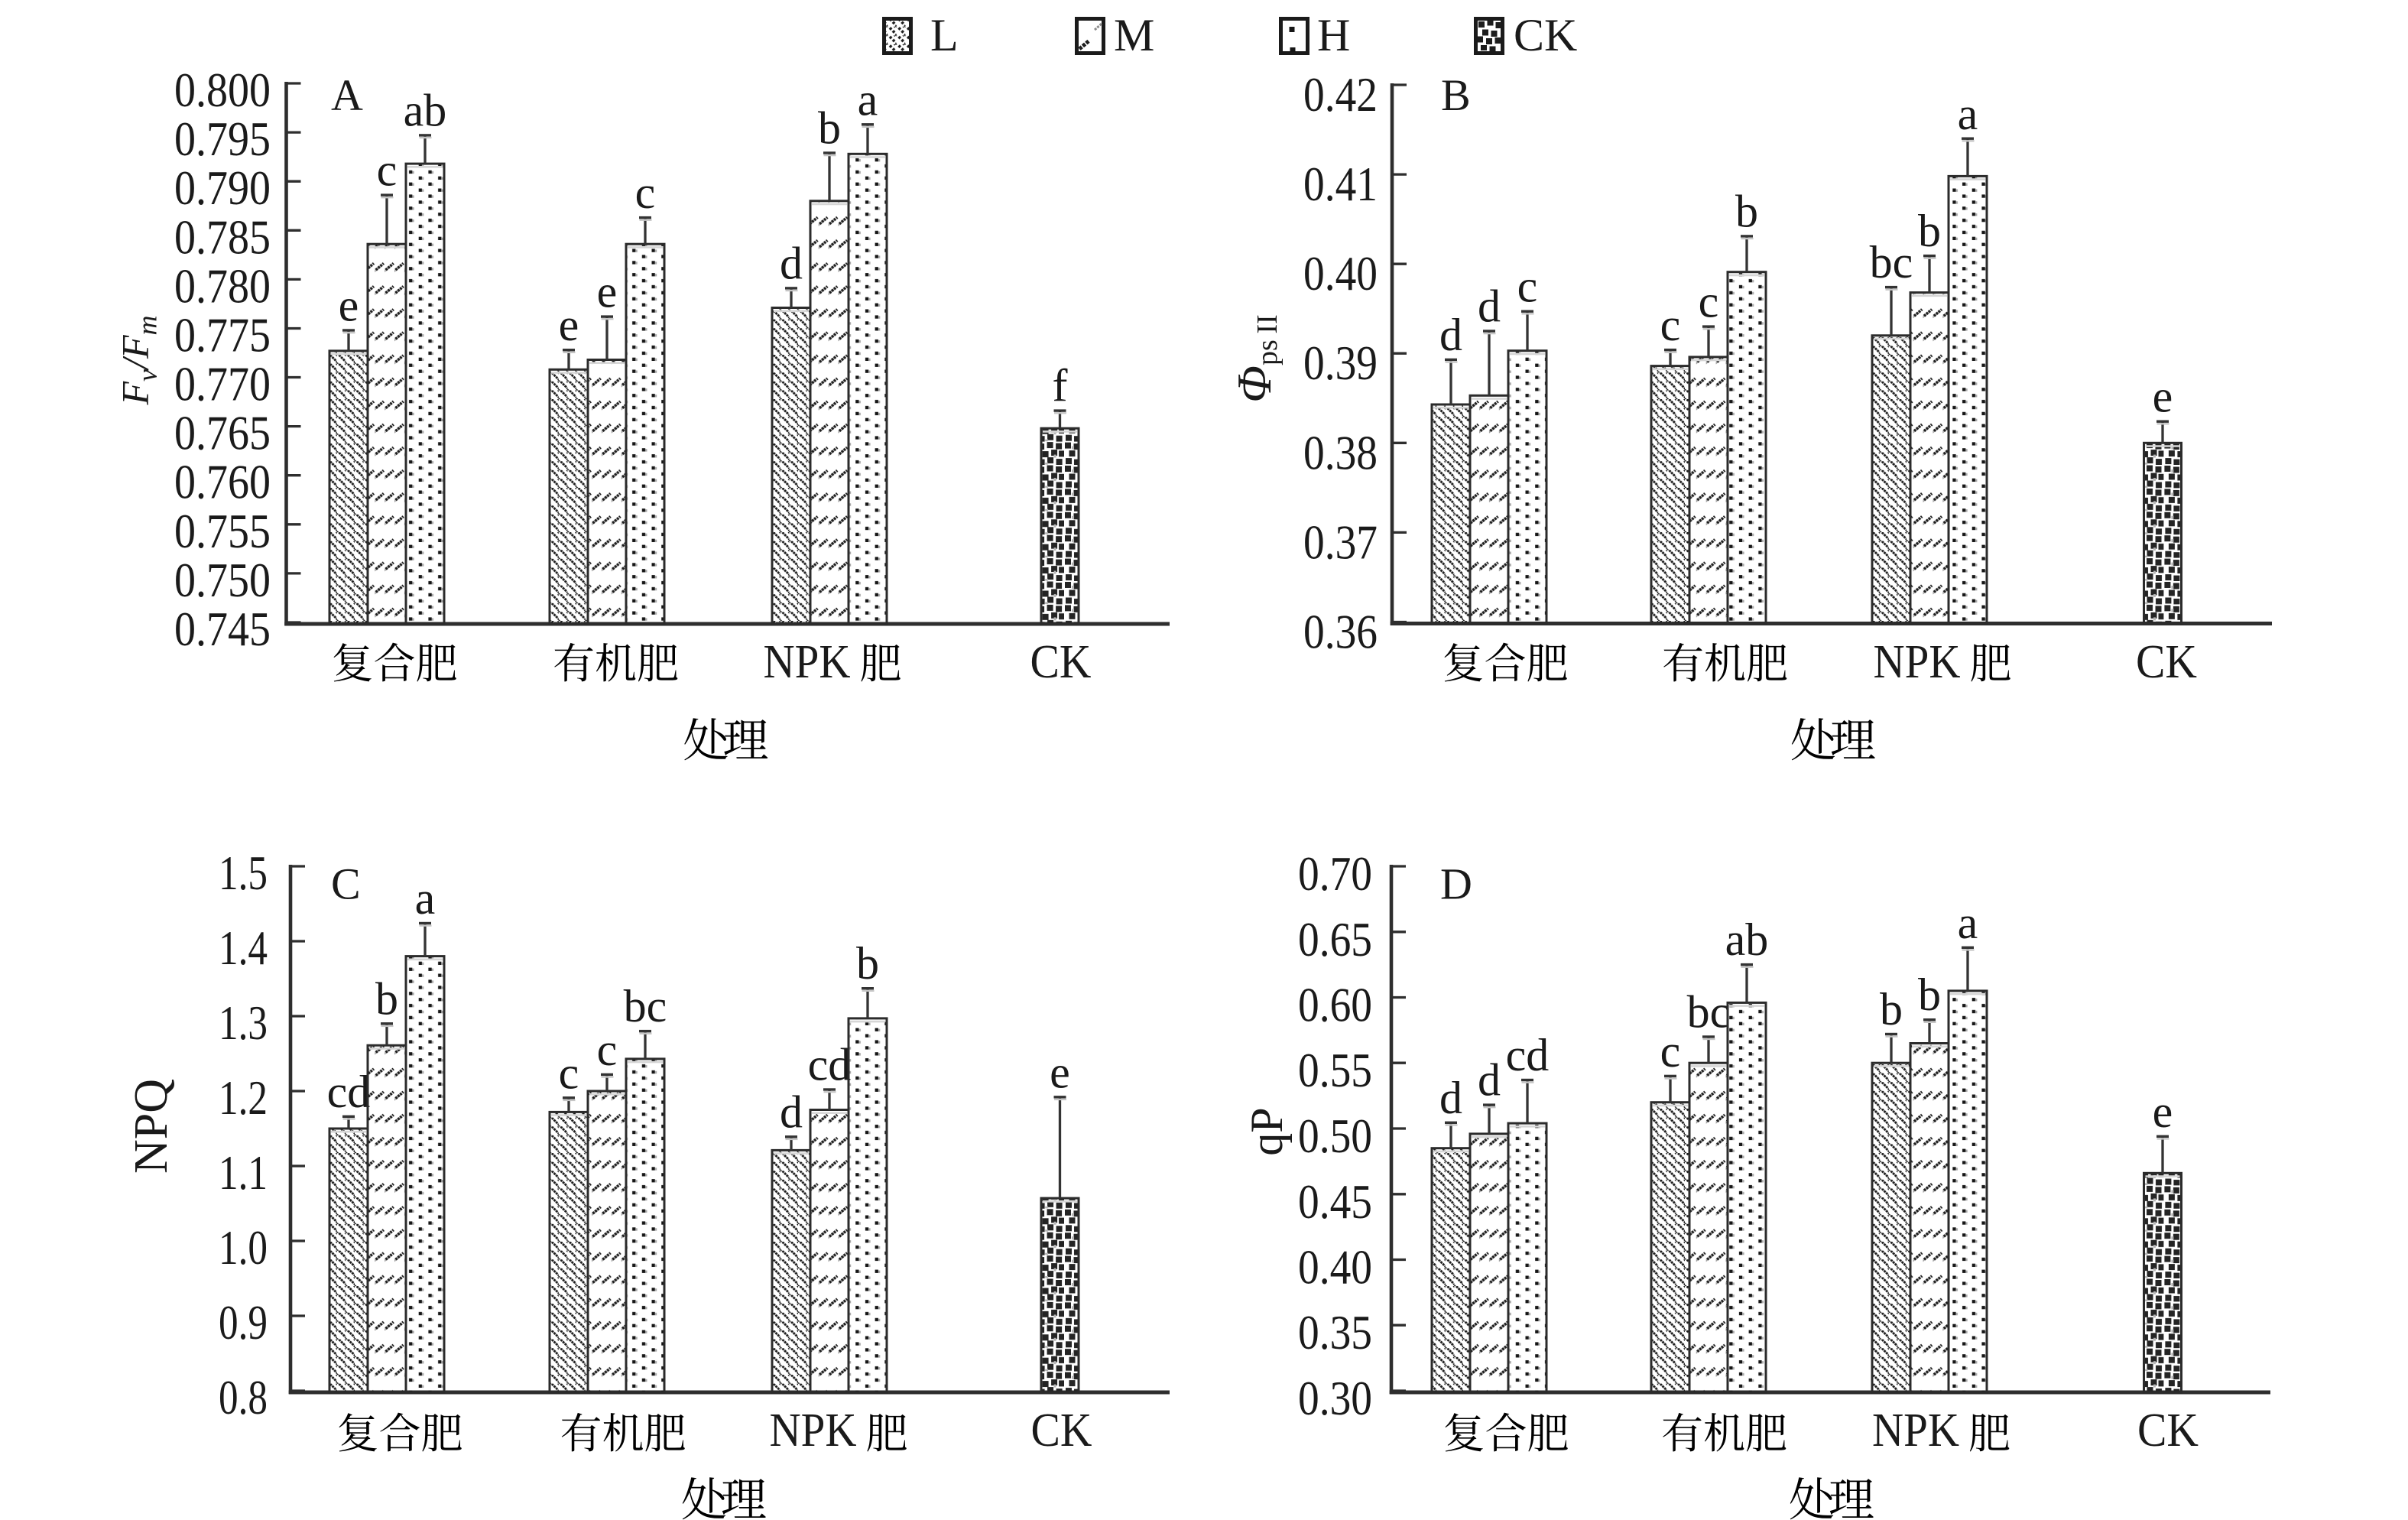 The image size is (2408, 1520). What do you see at coordinates (223, 335) in the screenshot?
I see `svg-text: 0.775` at bounding box center [223, 335].